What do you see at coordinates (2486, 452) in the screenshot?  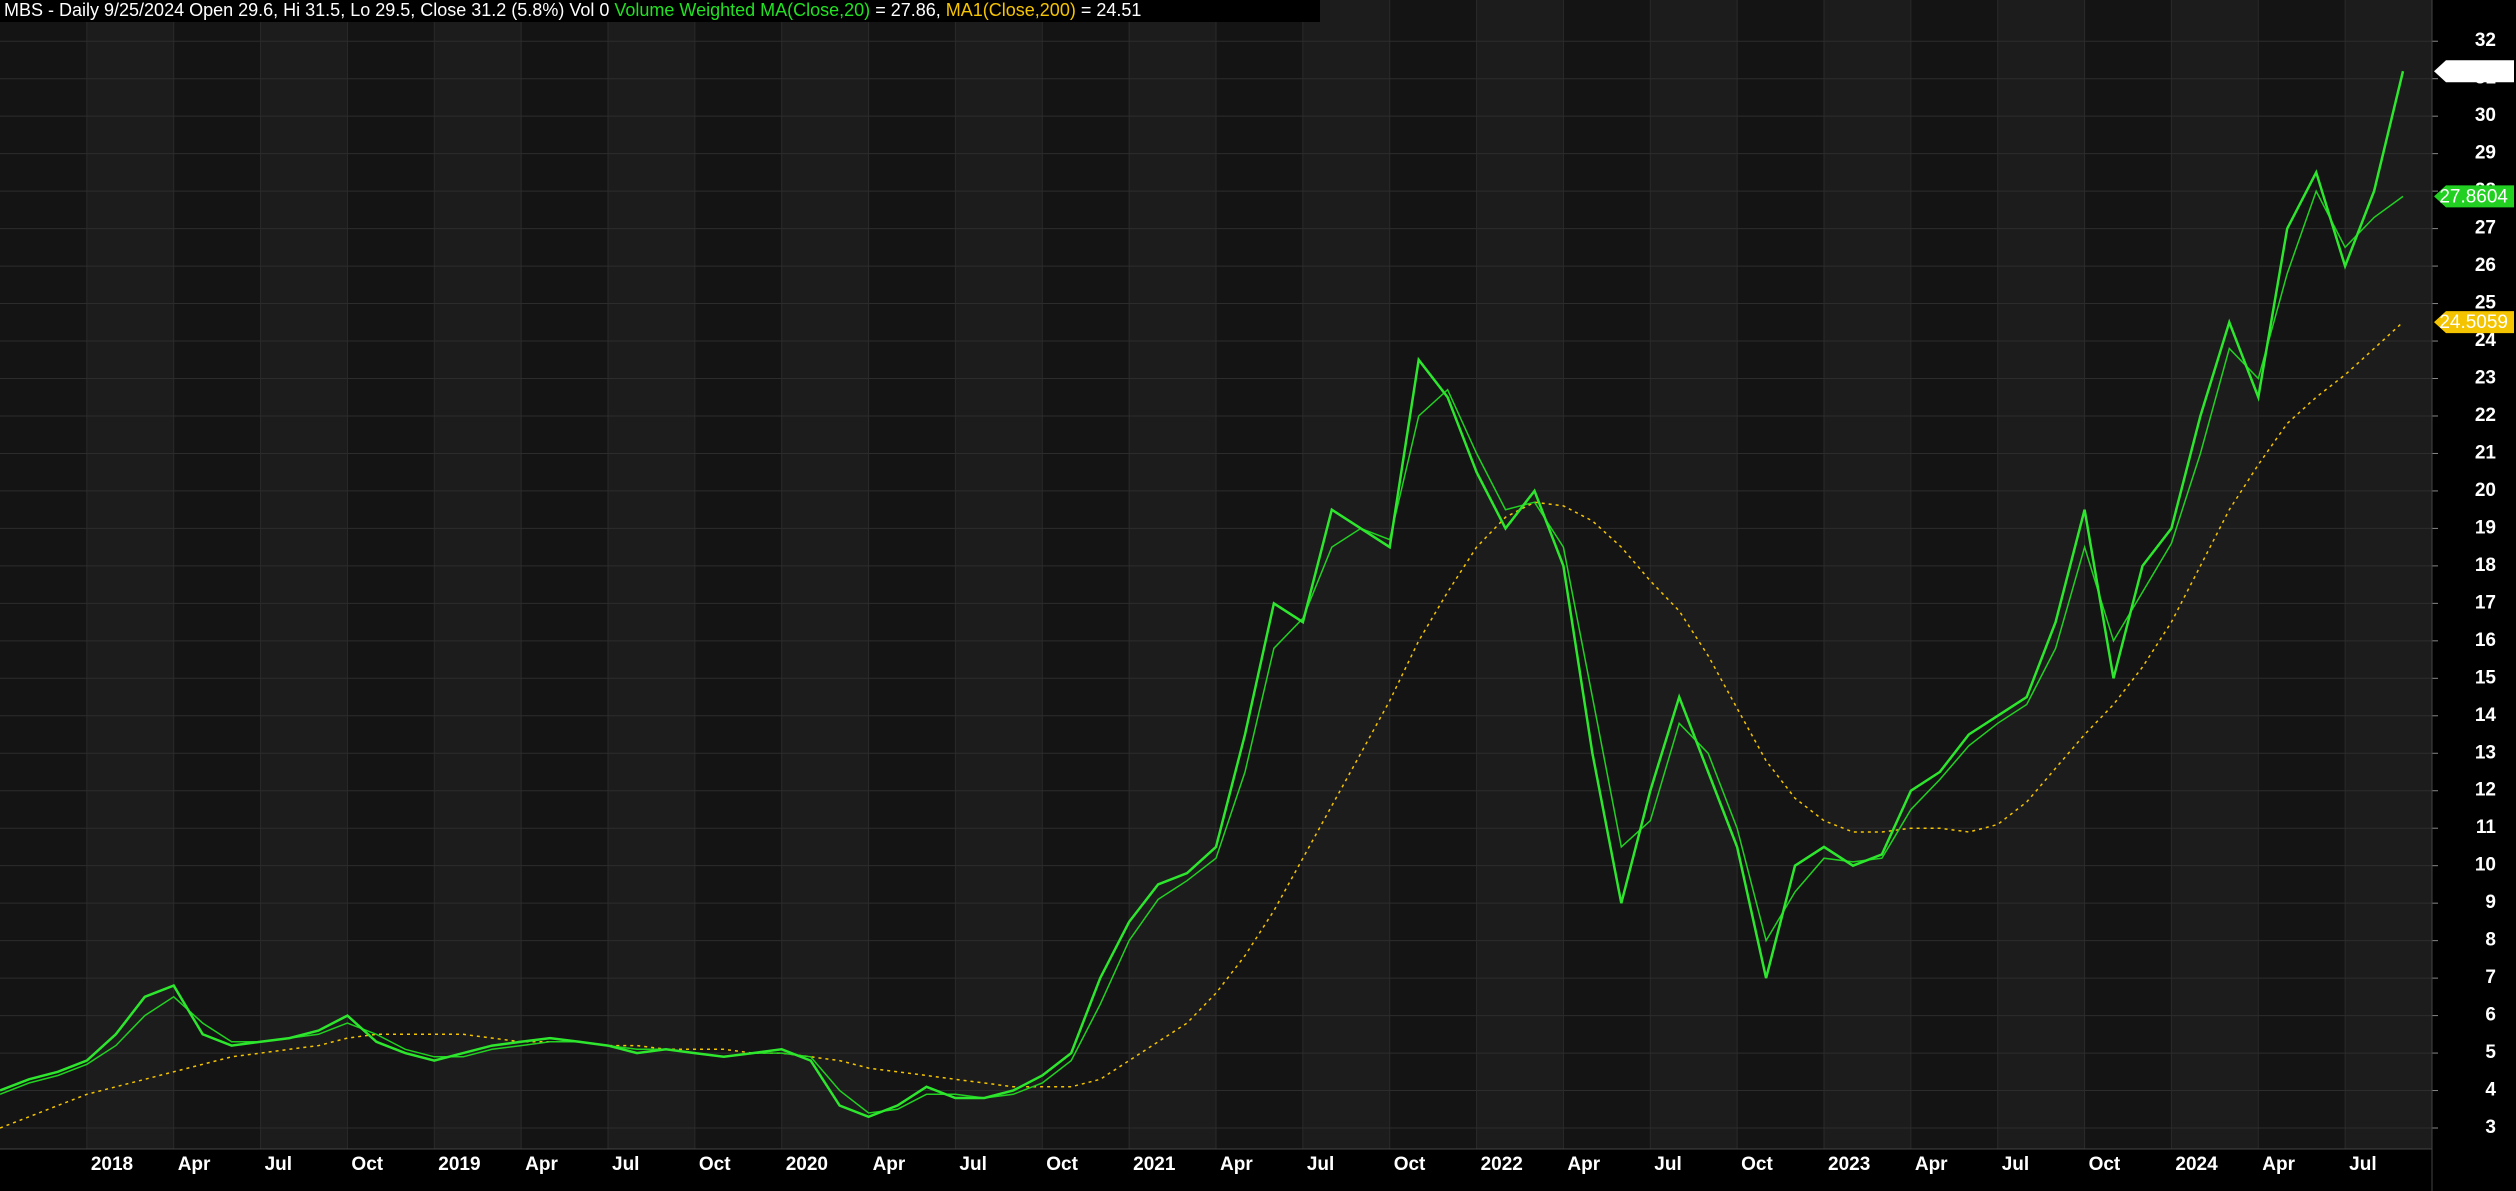 I see `y-tick-label: 21` at bounding box center [2486, 452].